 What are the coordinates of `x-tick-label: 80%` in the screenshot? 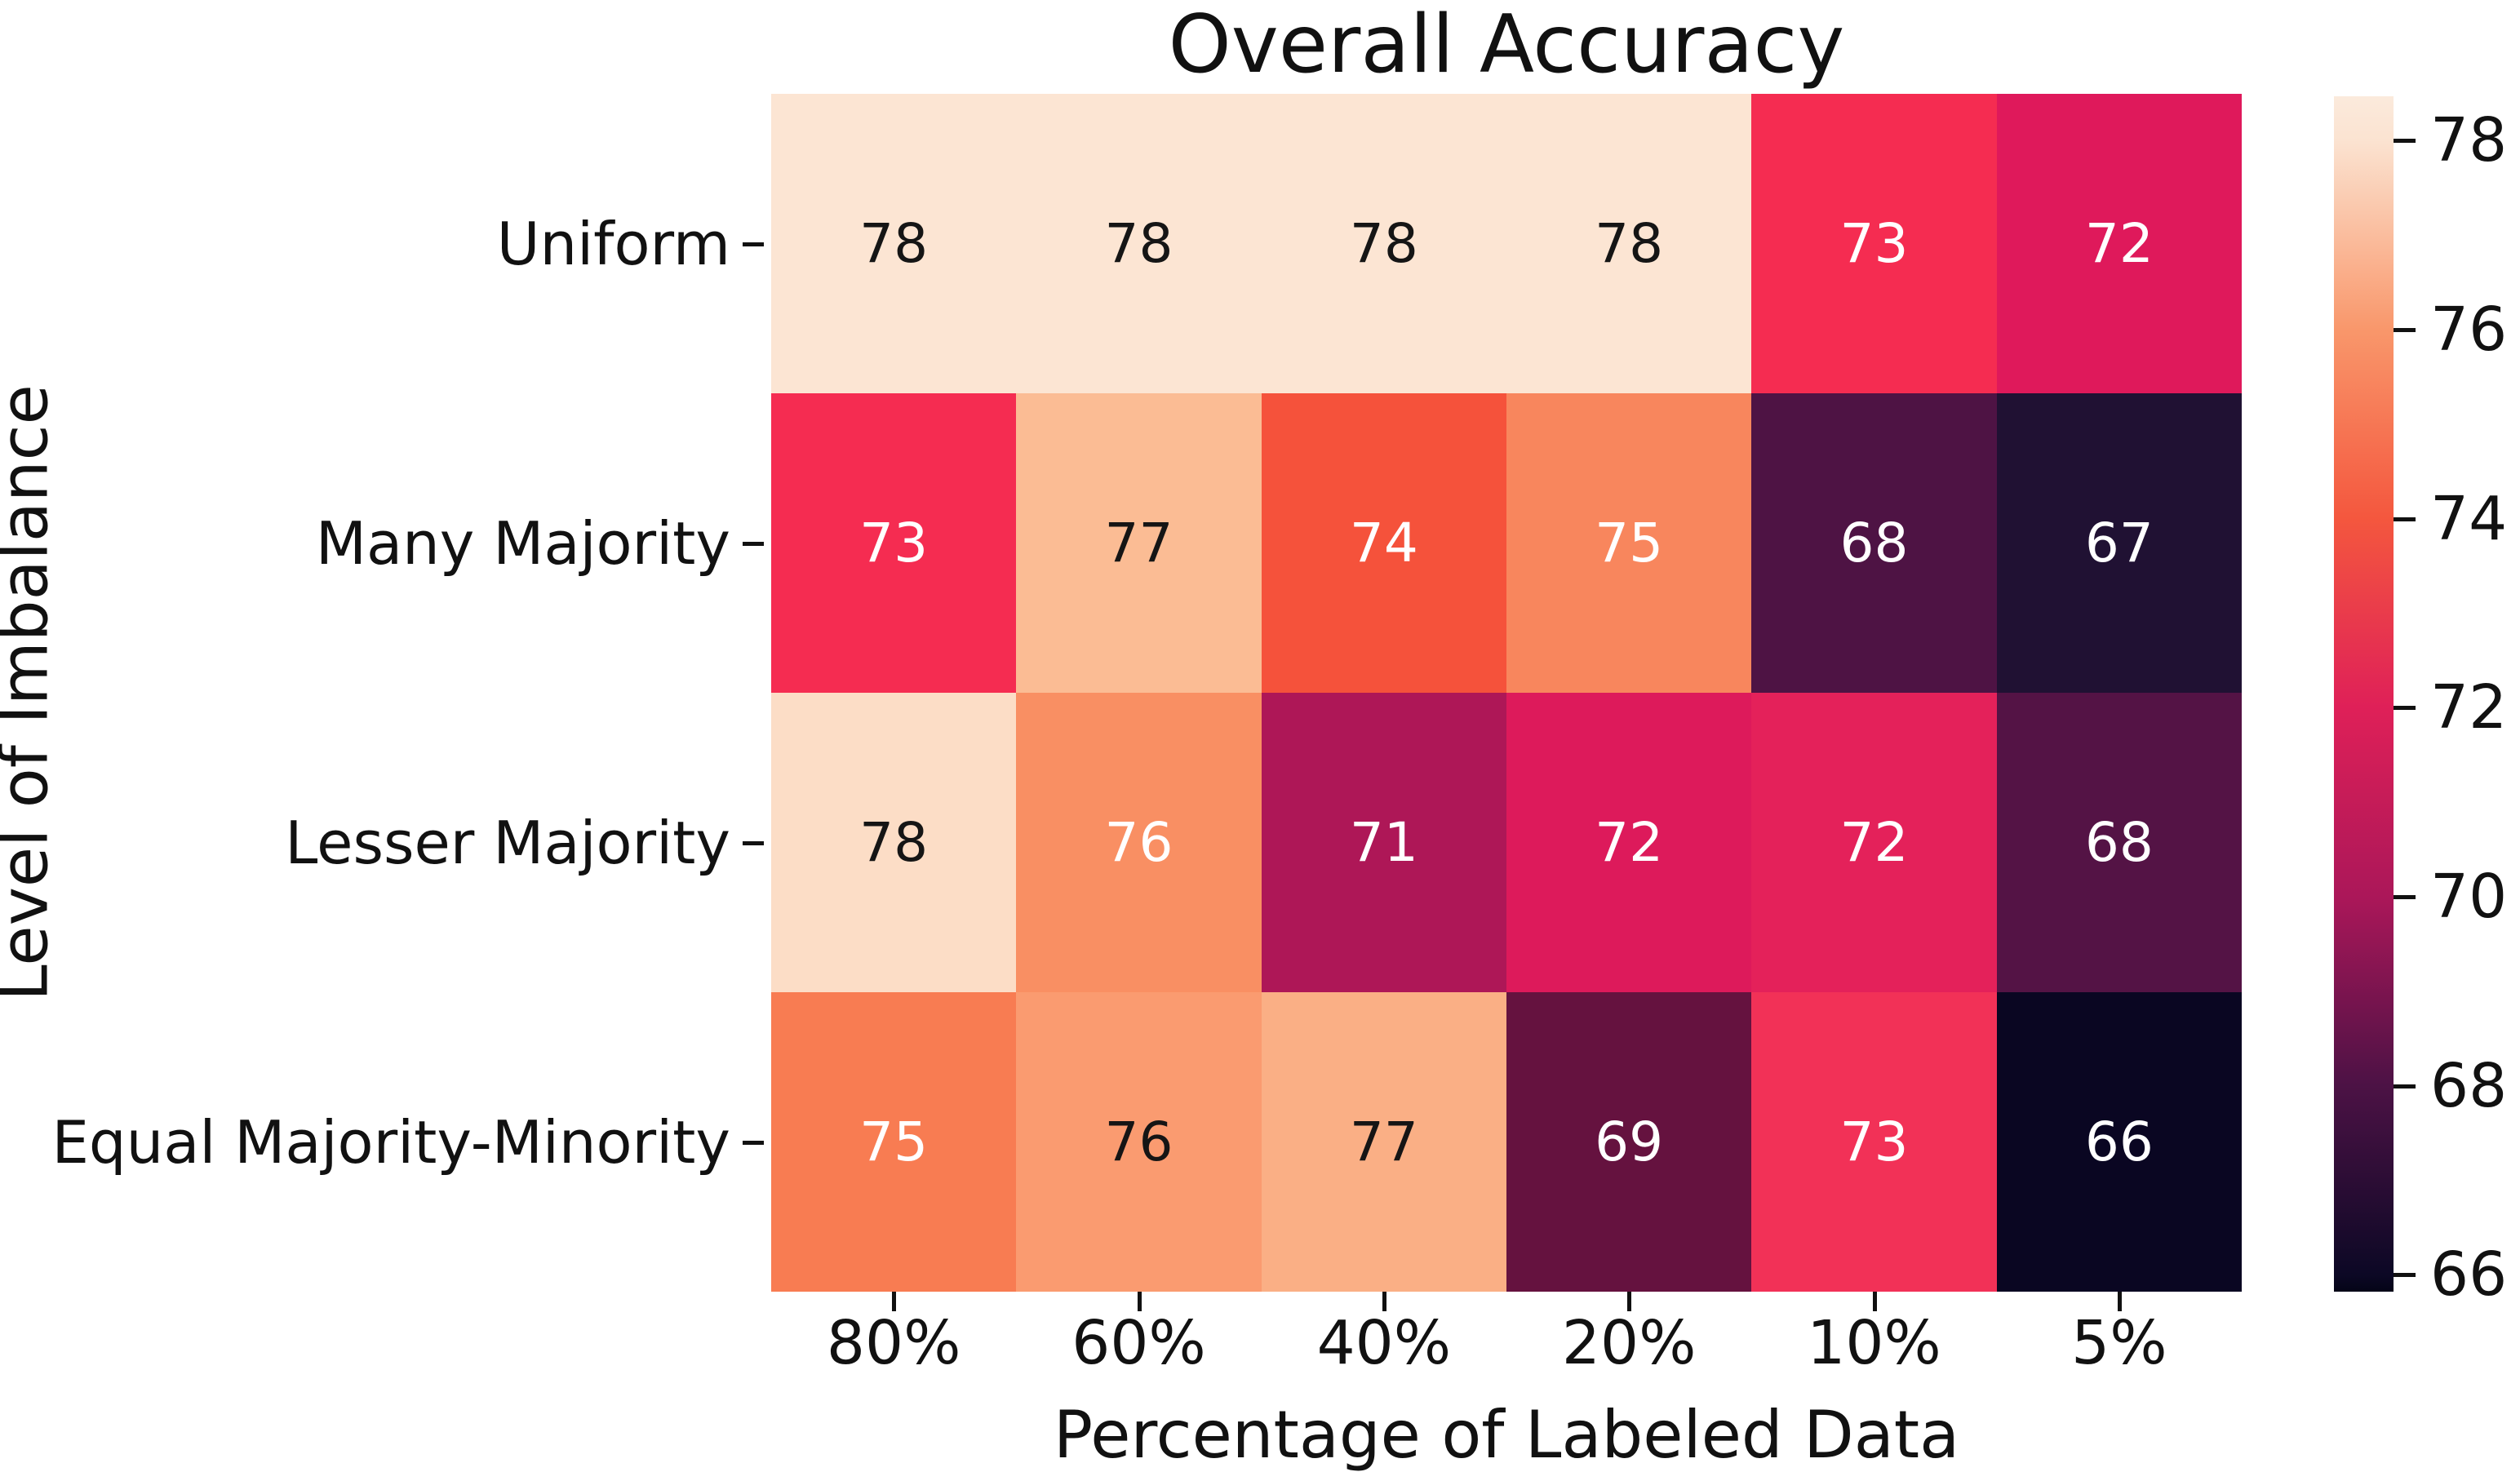 It's located at (893, 1343).